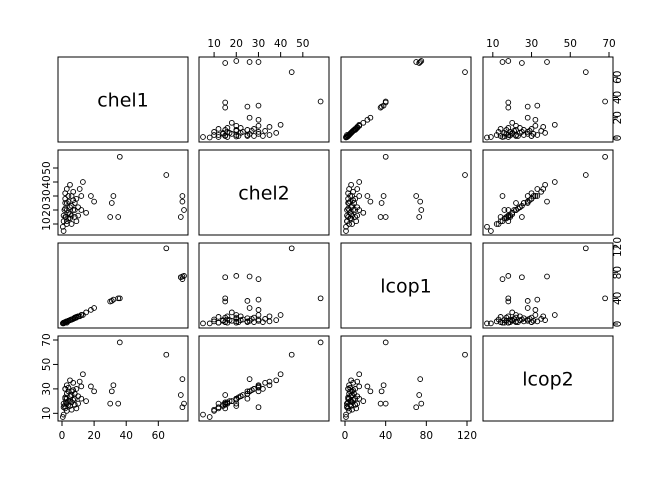  Describe the element at coordinates (618, 324) in the screenshot. I see `tick-label-lcop1: 0` at that location.